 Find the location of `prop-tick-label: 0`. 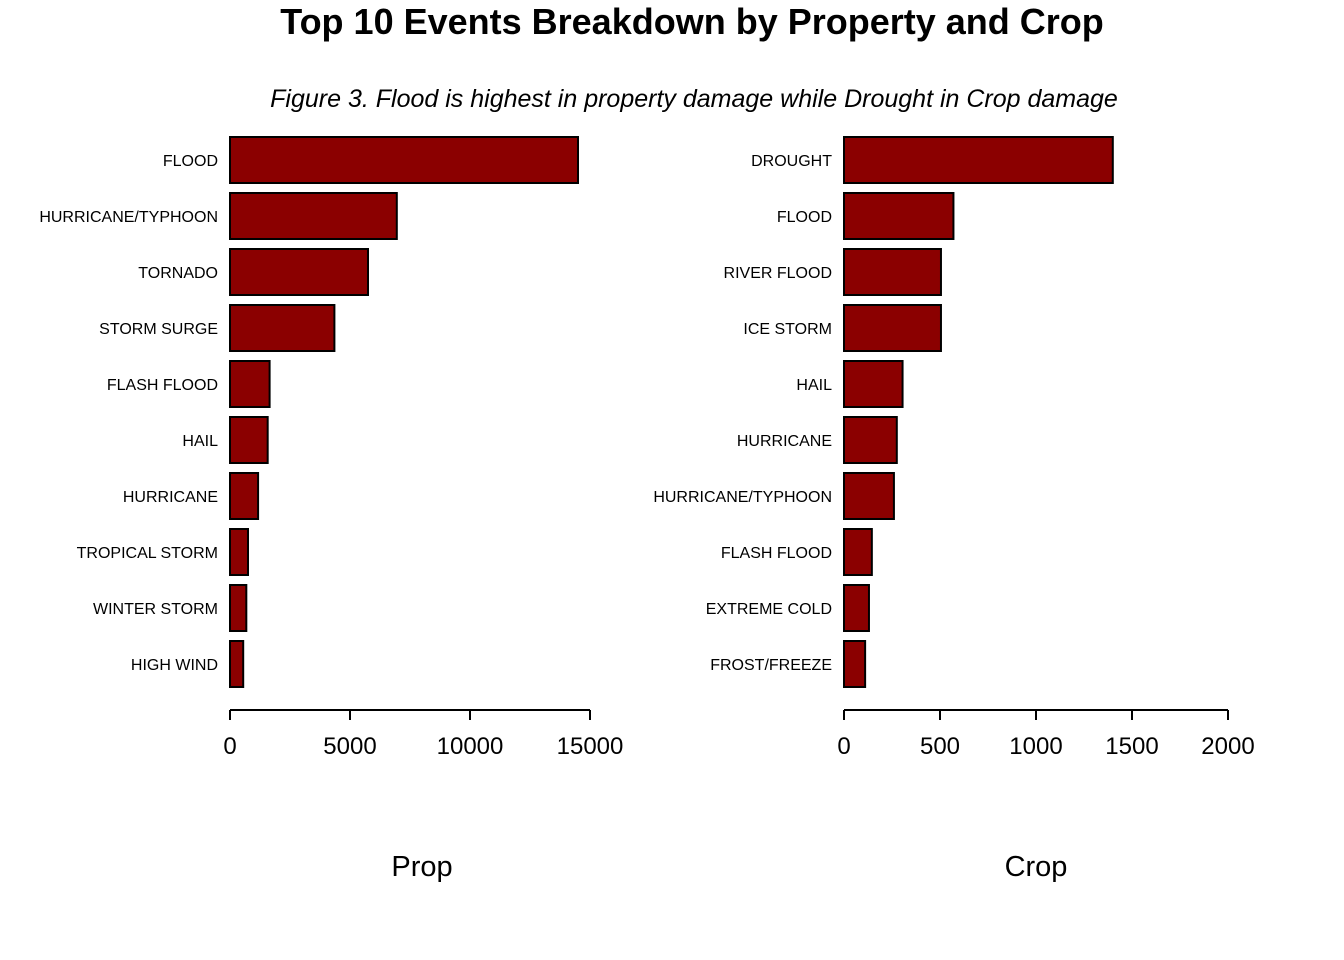

prop-tick-label: 0 is located at coordinates (229, 746).